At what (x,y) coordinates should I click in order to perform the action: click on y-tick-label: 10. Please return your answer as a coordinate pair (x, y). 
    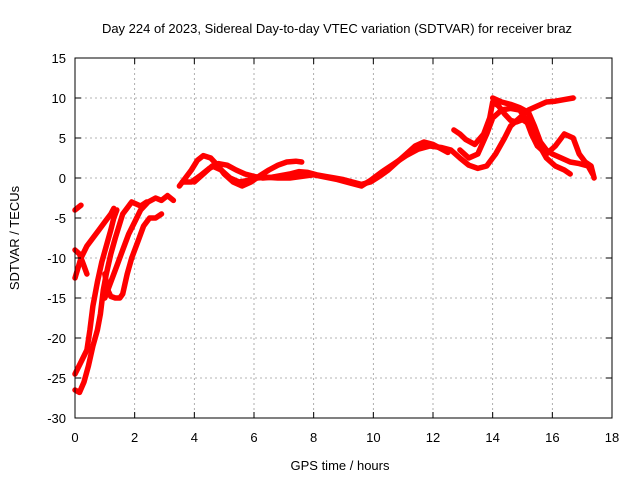
    Looking at the image, I should click on (59, 98).